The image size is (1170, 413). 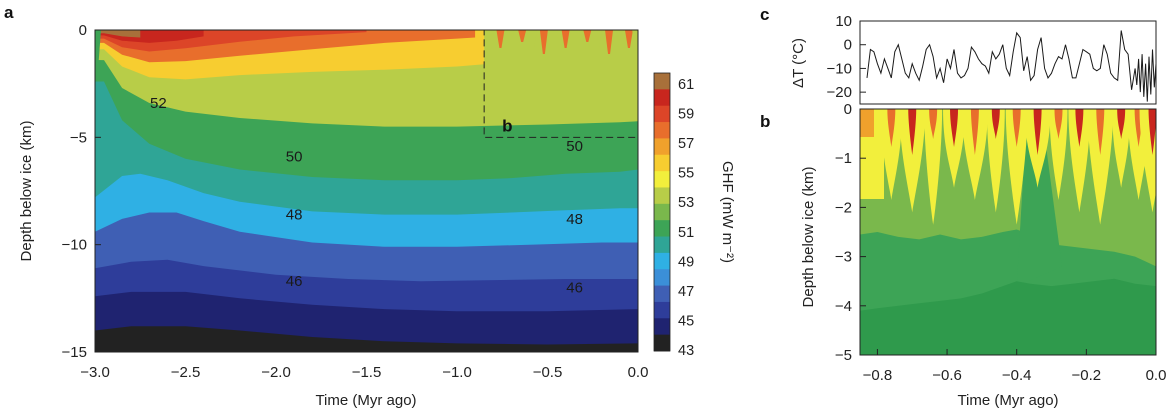 What do you see at coordinates (276, 372) in the screenshot?
I see `x-tick-label: −2.0` at bounding box center [276, 372].